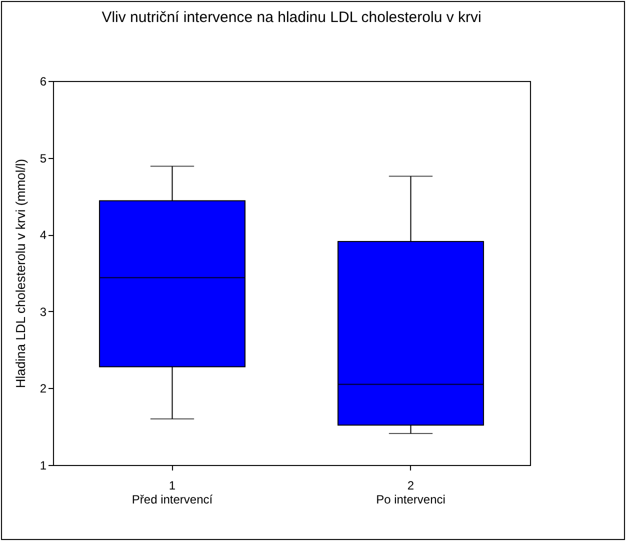  Describe the element at coordinates (43, 465) in the screenshot. I see `y-tick-label: 1` at that location.